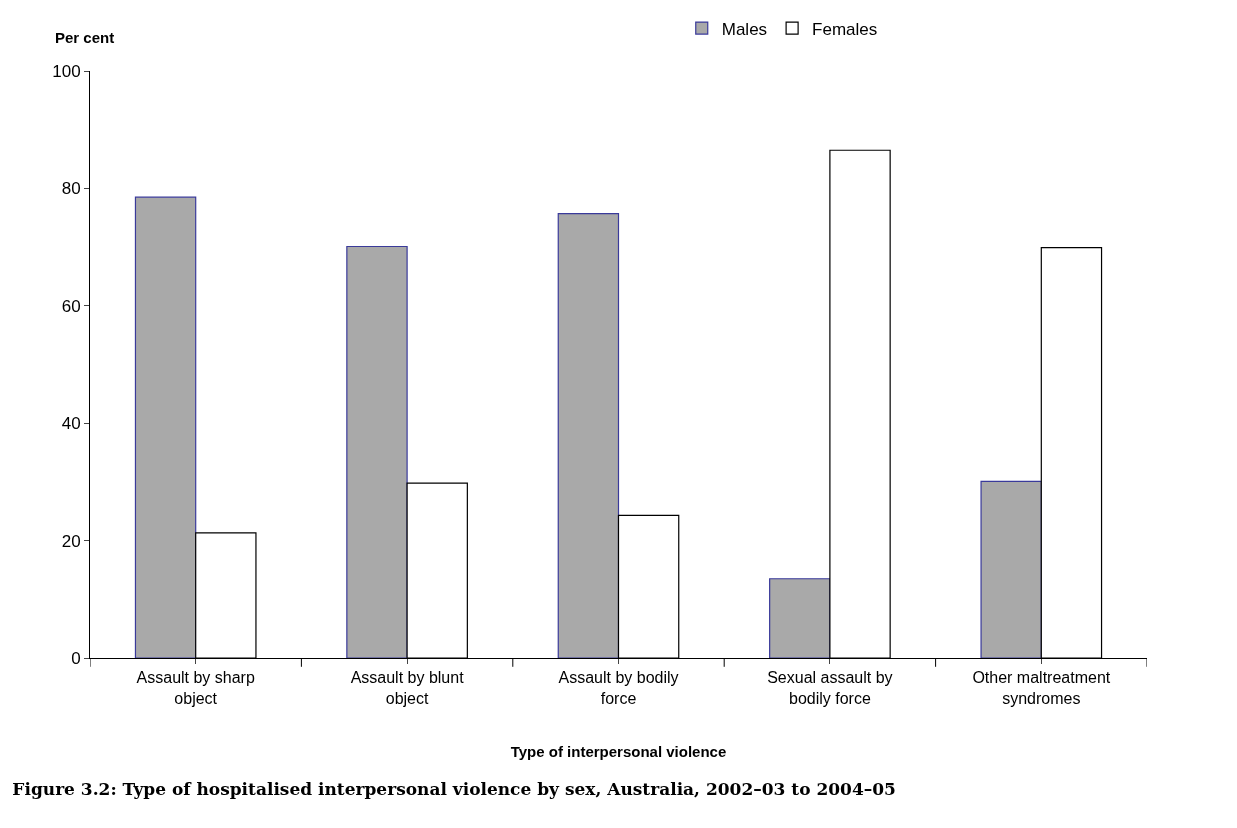 This screenshot has height=828, width=1237. What do you see at coordinates (66, 71) in the screenshot?
I see `y-tick-label: 100` at bounding box center [66, 71].